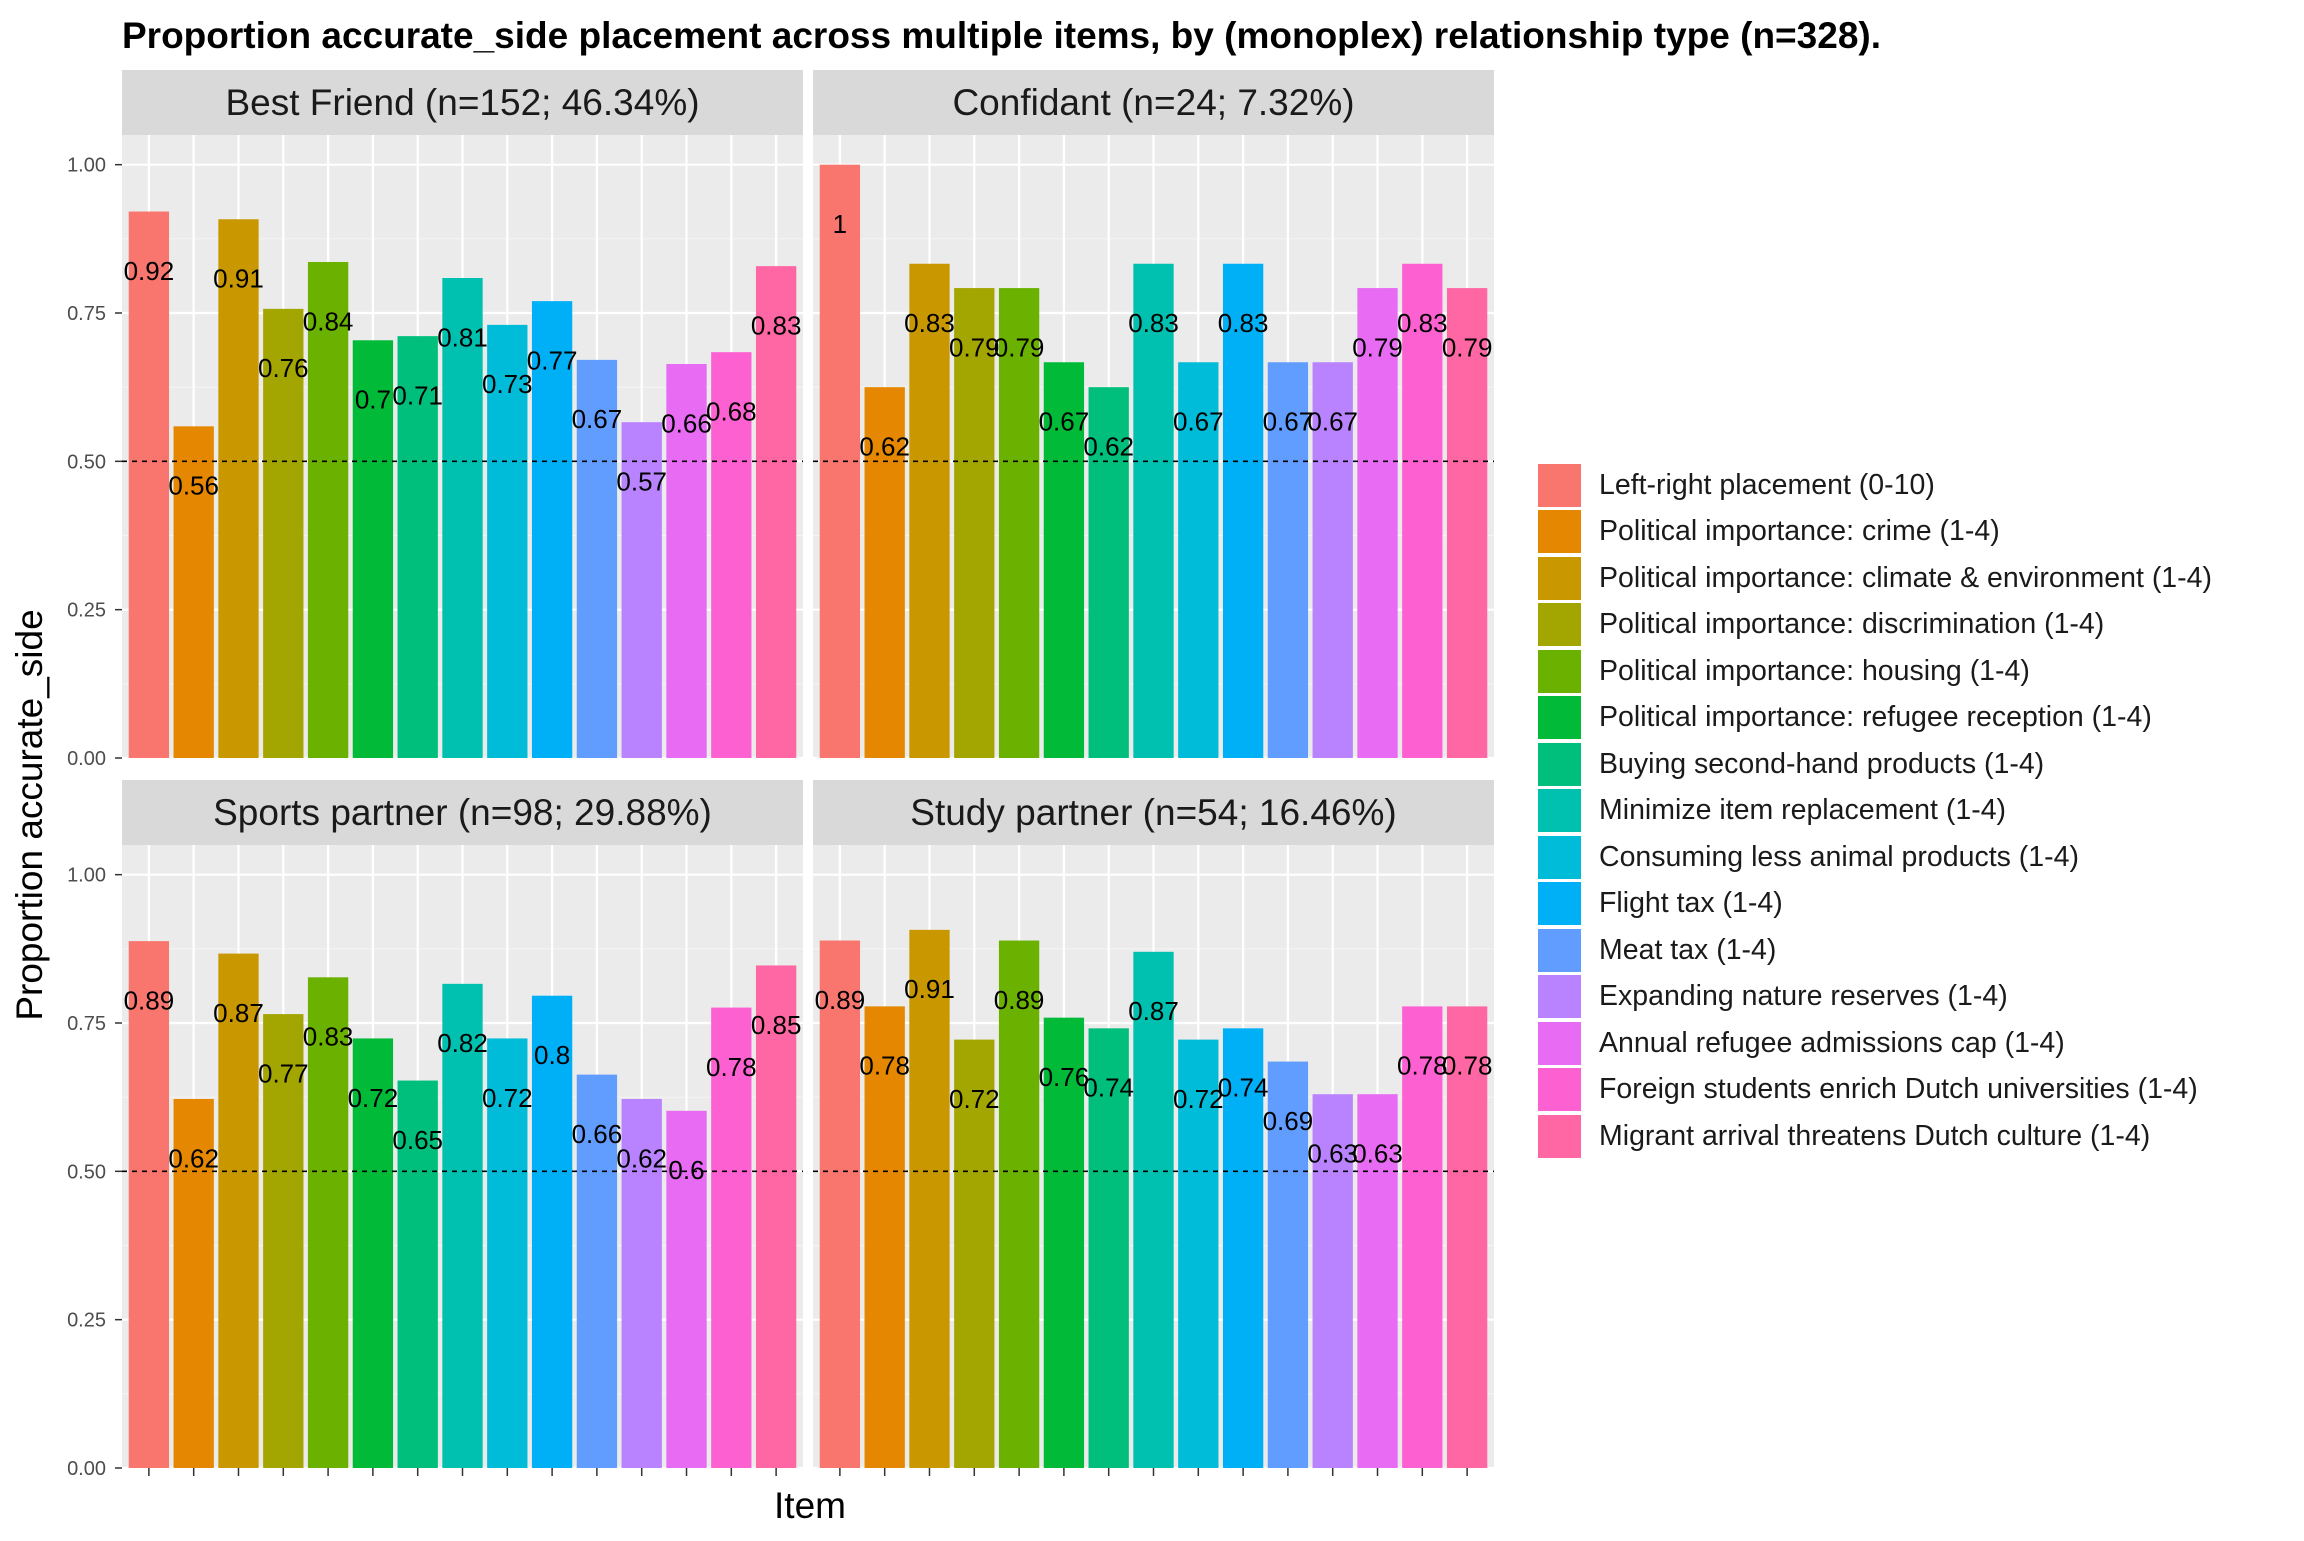 This screenshot has width=2304, height=1541. What do you see at coordinates (1875, 950) in the screenshot?
I see `legend-item: Meat tax (1-4)` at bounding box center [1875, 950].